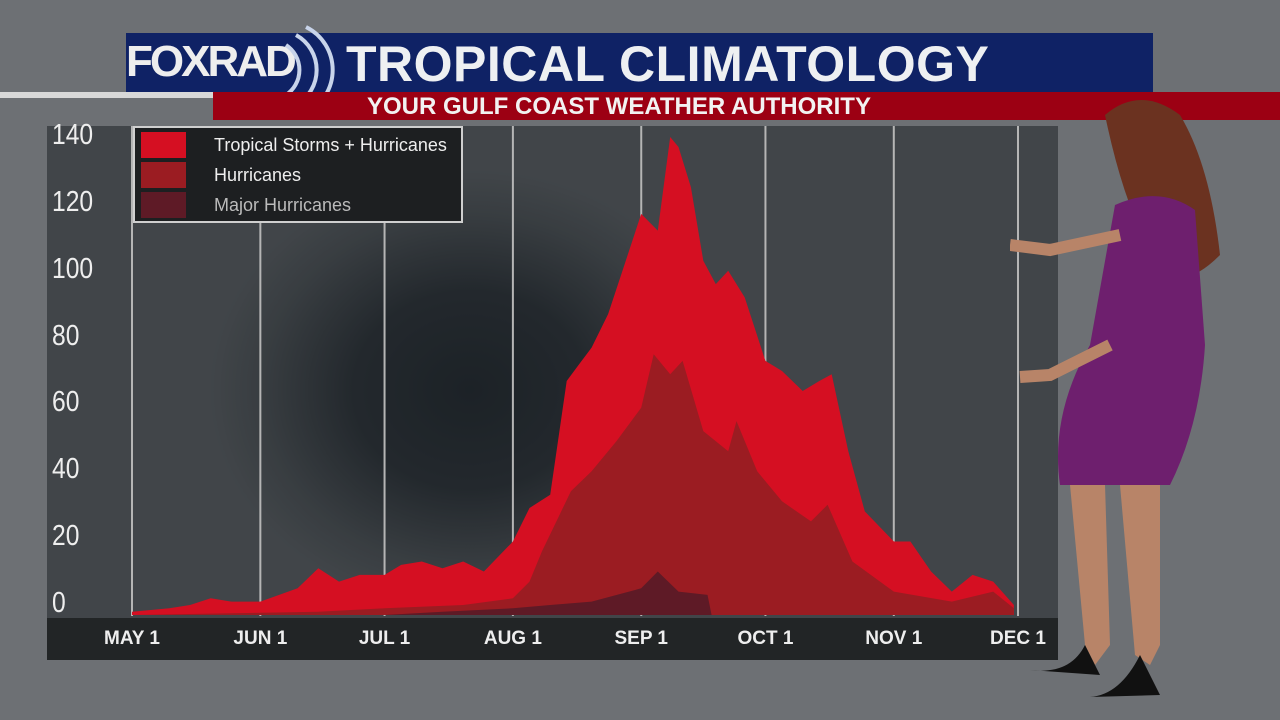  Describe the element at coordinates (552, 639) in the screenshot. I see `x-axis-strip` at that location.